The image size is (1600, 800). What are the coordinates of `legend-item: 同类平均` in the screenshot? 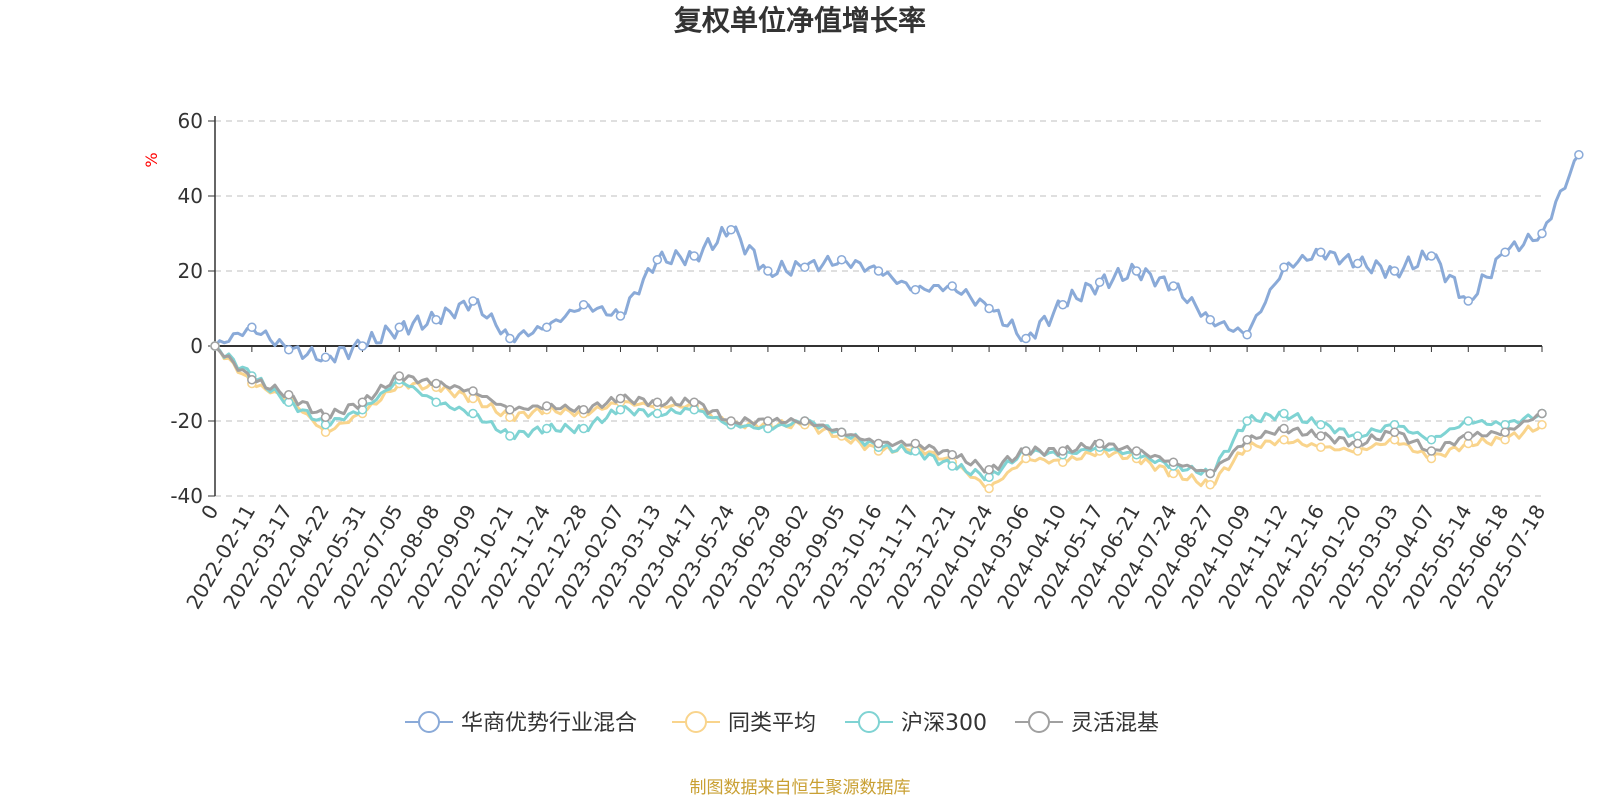 It's located at (744, 723).